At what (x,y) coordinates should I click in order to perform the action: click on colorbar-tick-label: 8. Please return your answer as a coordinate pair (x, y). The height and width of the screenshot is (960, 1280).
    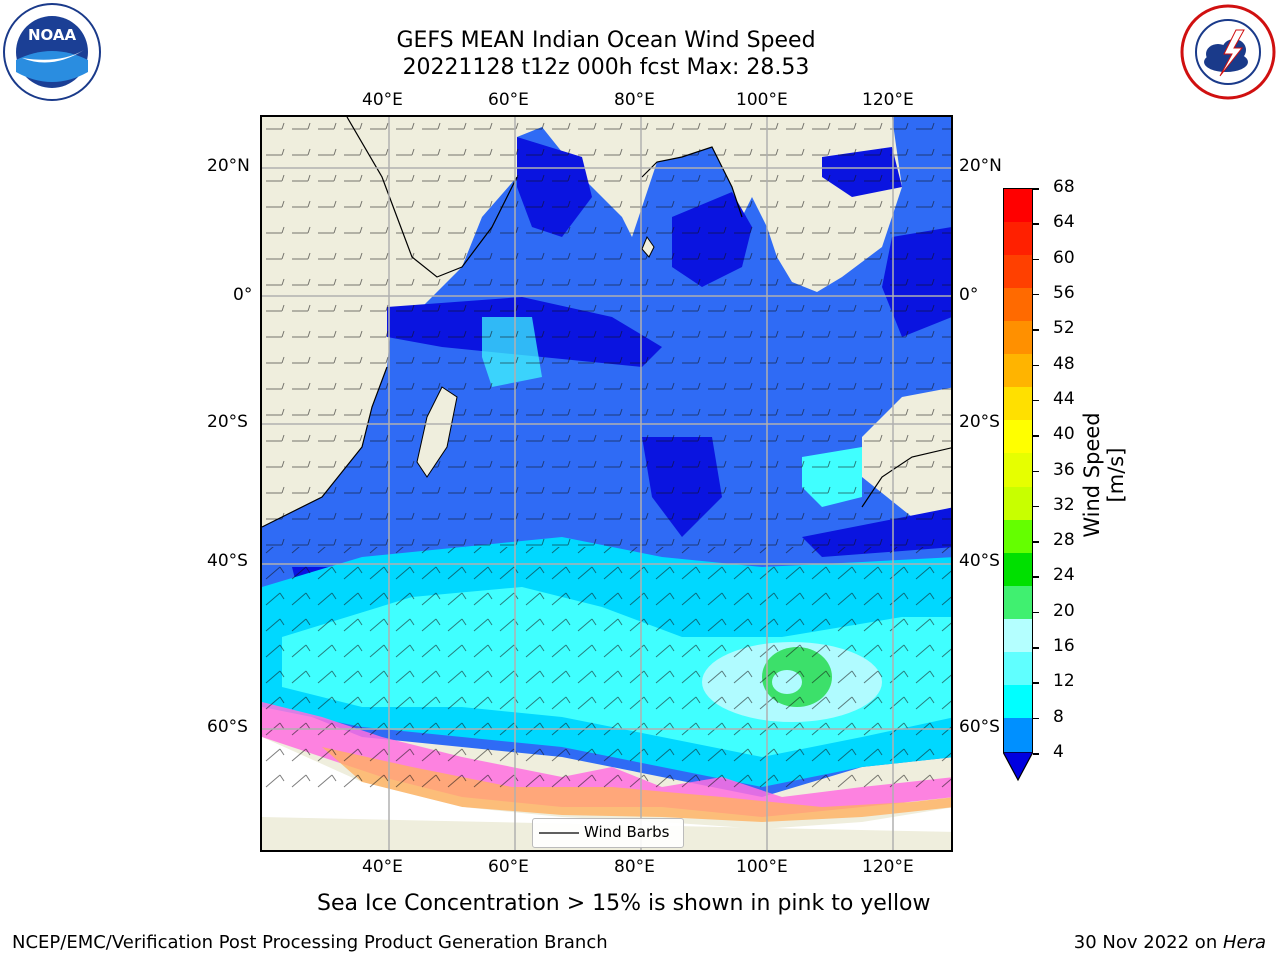
    Looking at the image, I should click on (1058, 716).